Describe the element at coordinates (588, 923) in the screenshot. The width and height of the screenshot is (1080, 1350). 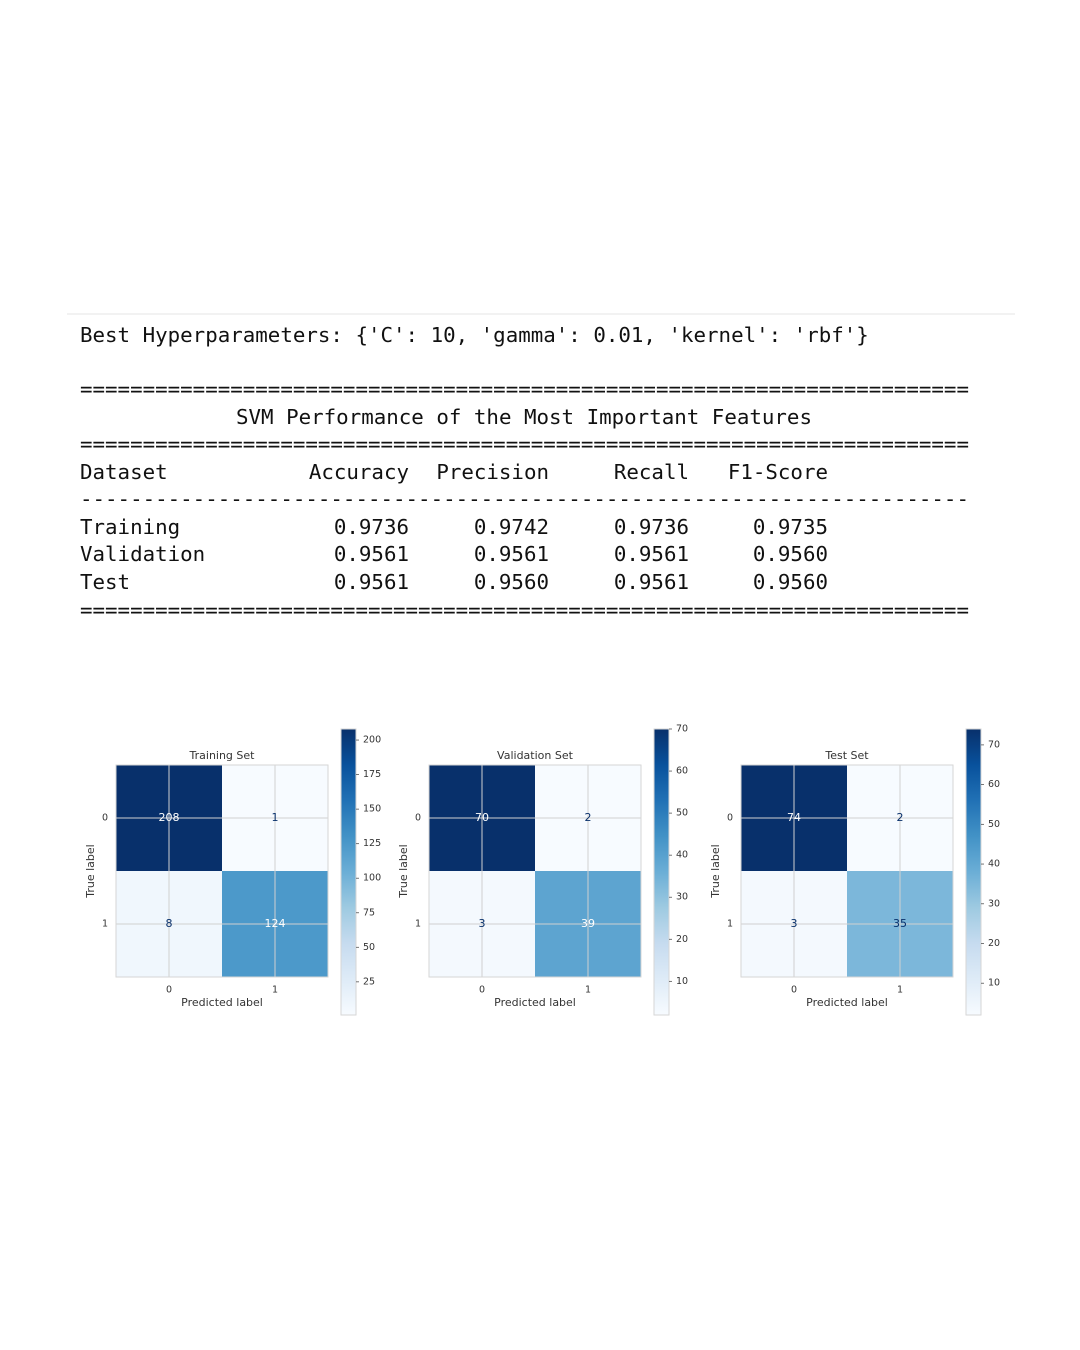
I see `cell-label: 39` at that location.